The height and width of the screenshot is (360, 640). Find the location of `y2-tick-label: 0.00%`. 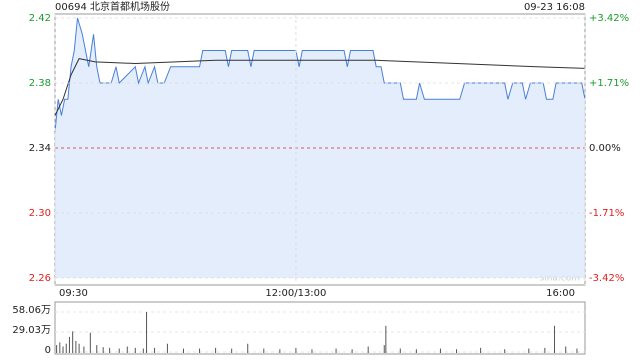

y2-tick-label: 0.00% is located at coordinates (605, 148).